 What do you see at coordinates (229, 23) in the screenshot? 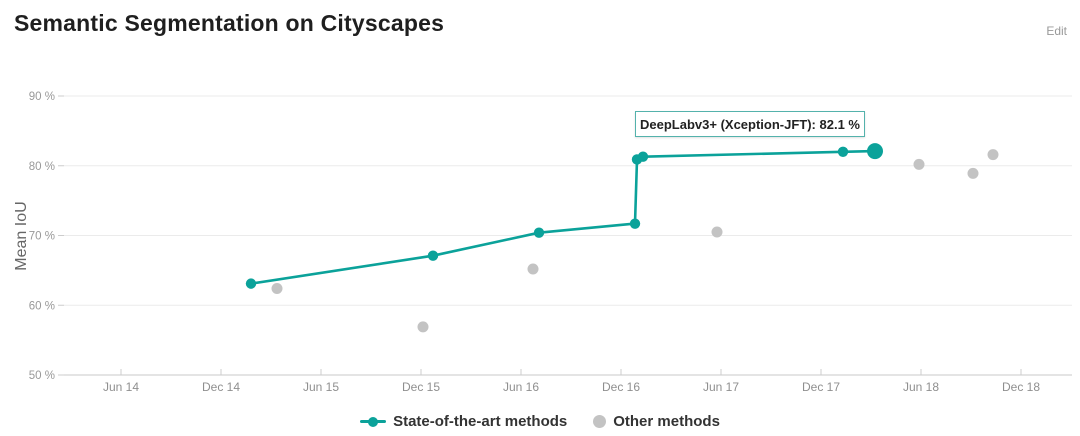
I see `page-title: Semantic Segmentation on Cityscapes` at bounding box center [229, 23].